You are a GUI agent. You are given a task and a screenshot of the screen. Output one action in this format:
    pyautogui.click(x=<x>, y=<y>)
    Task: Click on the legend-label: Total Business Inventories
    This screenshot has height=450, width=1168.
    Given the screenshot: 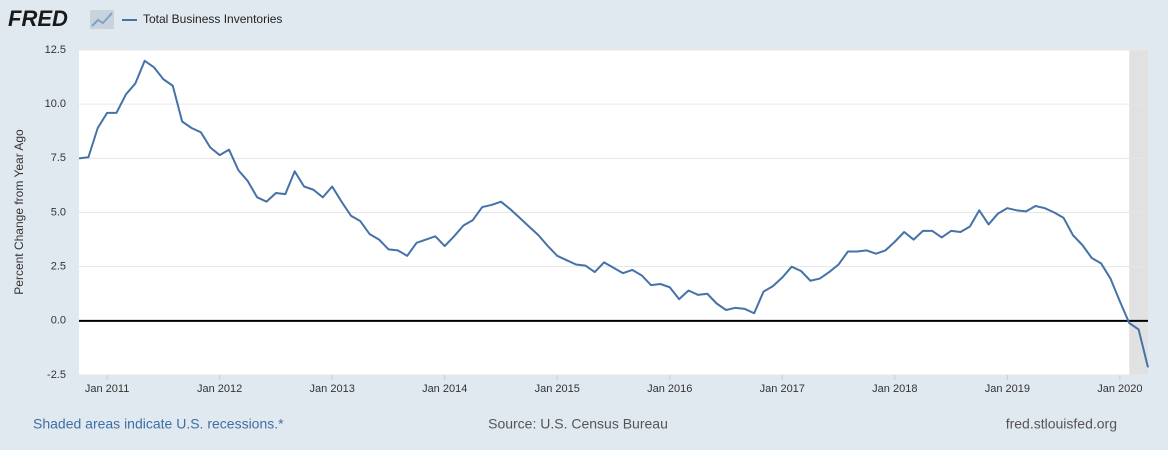 What is the action you would take?
    pyautogui.click(x=212, y=19)
    